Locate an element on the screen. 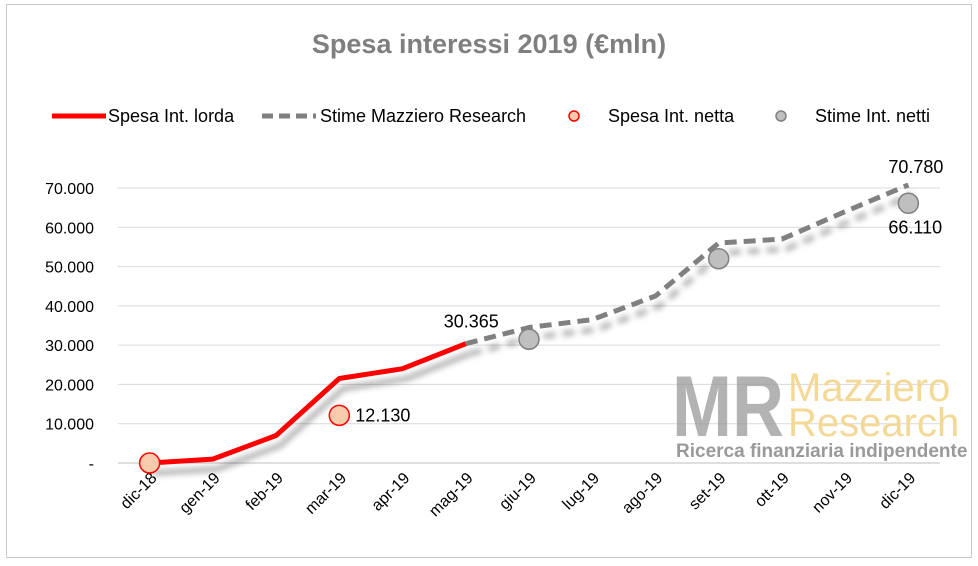 This screenshot has height=566, width=978. watermark-tagline: Ricerca finanziaria indipendente is located at coordinates (821, 451).